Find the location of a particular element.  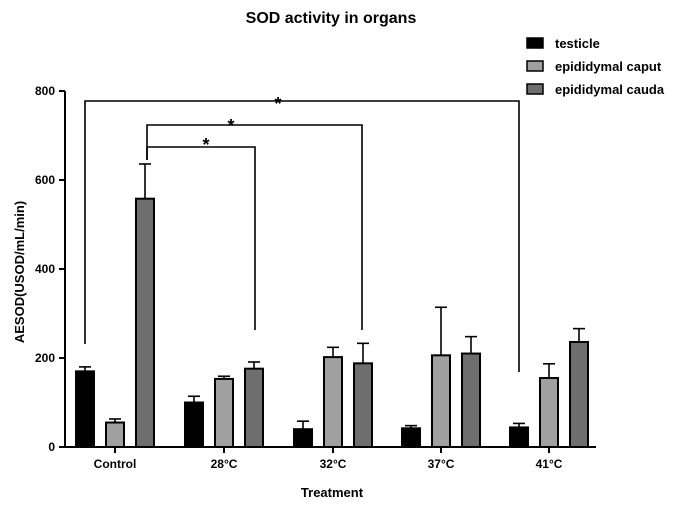

y-tick-label: 400 is located at coordinates (45, 269).